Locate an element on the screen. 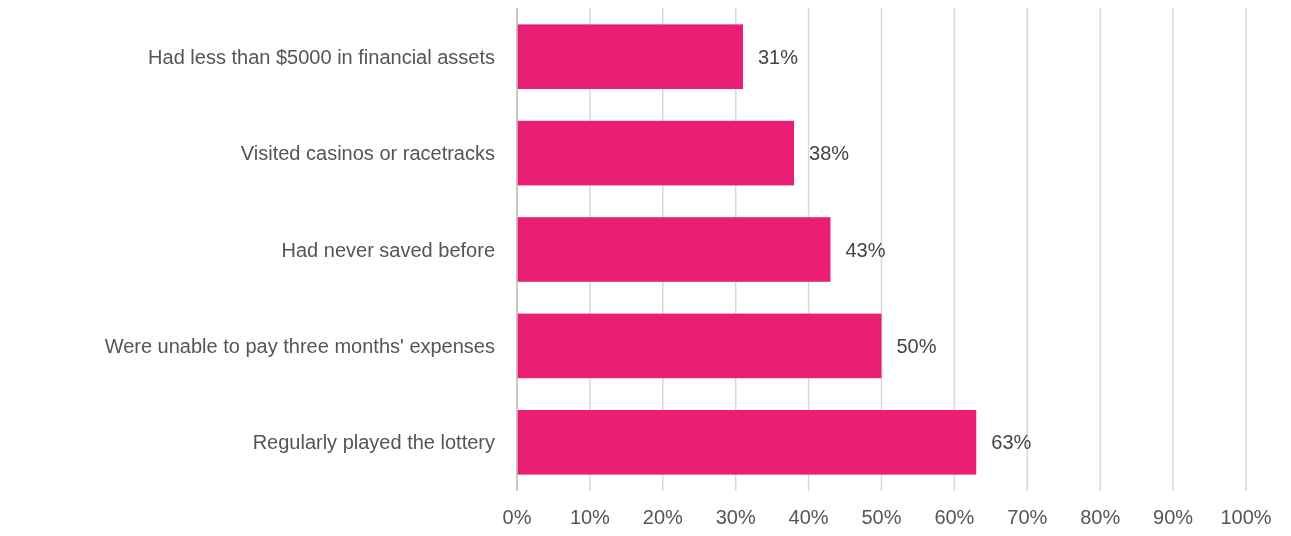 Image resolution: width=1291 pixels, height=536 pixels. y-tick-label: Had less than $5000 in financial assets is located at coordinates (321, 56).